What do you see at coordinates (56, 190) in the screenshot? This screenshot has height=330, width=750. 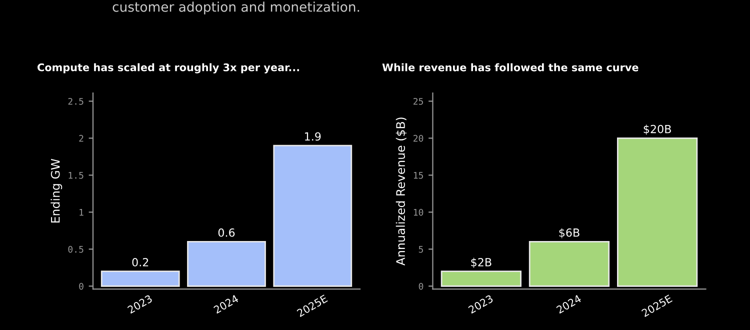 I see `y-axis-title: Ending GW` at bounding box center [56, 190].